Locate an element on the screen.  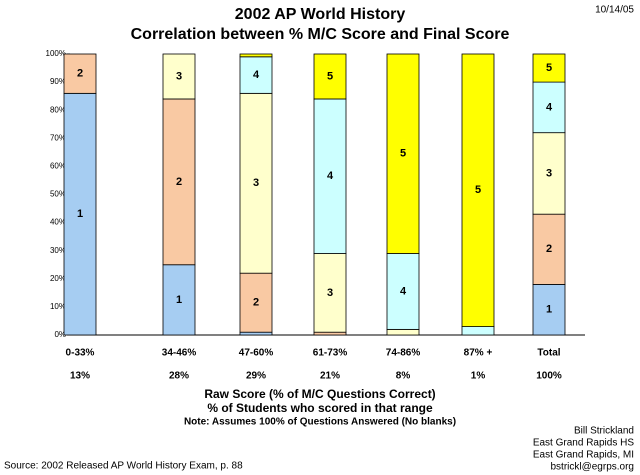
x-tick-label: 47-60% is located at coordinates (256, 353).